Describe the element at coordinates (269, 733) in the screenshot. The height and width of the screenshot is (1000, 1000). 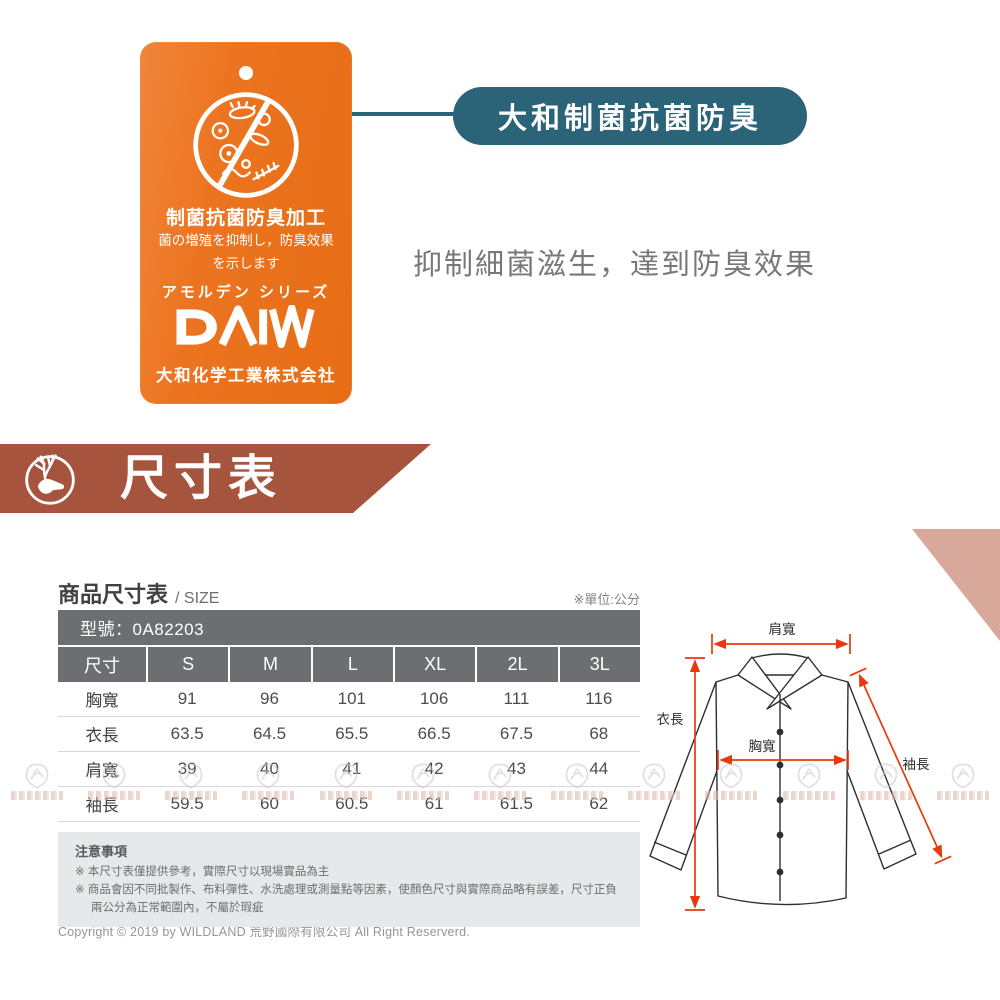
I see `cell-value: 64.5` at that location.